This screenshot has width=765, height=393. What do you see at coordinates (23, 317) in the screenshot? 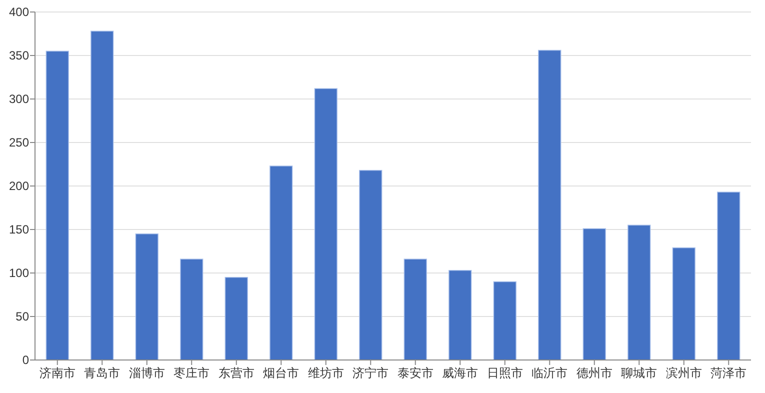
I see `y-tick-label: 50` at bounding box center [23, 317].